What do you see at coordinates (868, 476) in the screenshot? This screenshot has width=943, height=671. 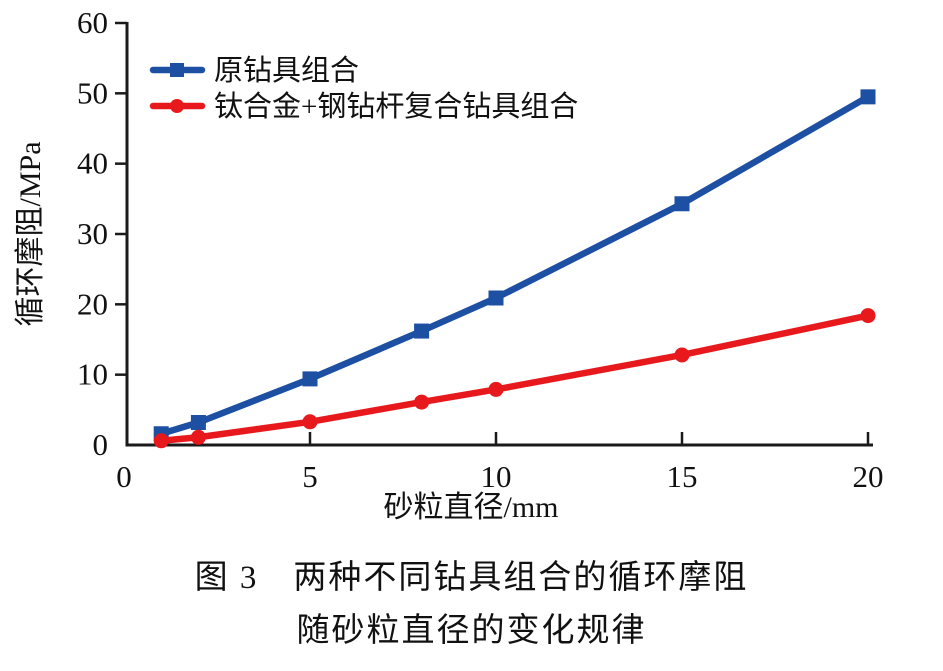 I see `x-tick-label: 20` at bounding box center [868, 476].